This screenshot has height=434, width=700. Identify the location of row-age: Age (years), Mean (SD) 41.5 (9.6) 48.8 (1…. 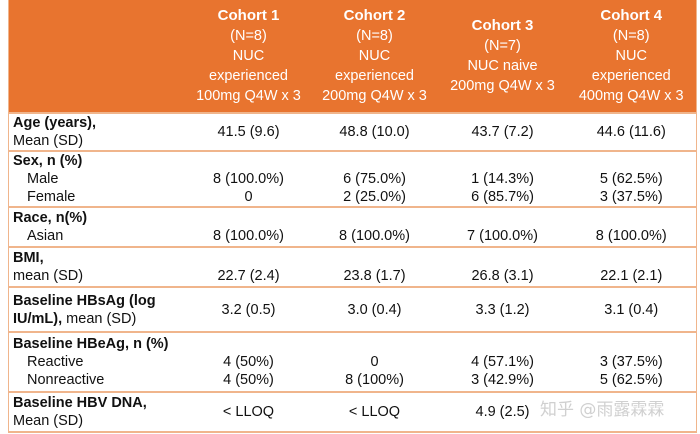
(352, 131).